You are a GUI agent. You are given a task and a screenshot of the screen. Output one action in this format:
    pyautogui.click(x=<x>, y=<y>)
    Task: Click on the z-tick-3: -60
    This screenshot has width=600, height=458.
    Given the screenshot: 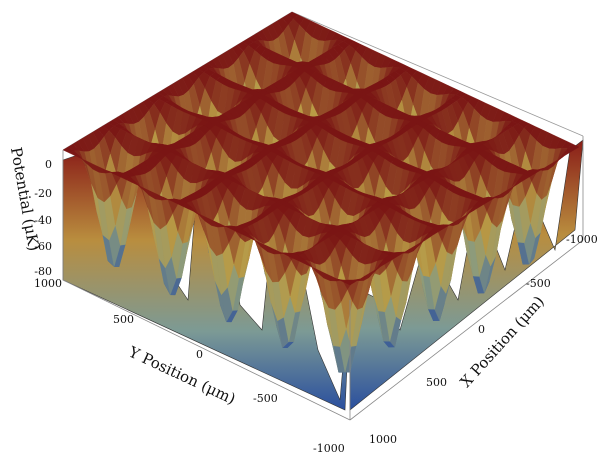 What is the action you would take?
    pyautogui.click(x=43, y=246)
    